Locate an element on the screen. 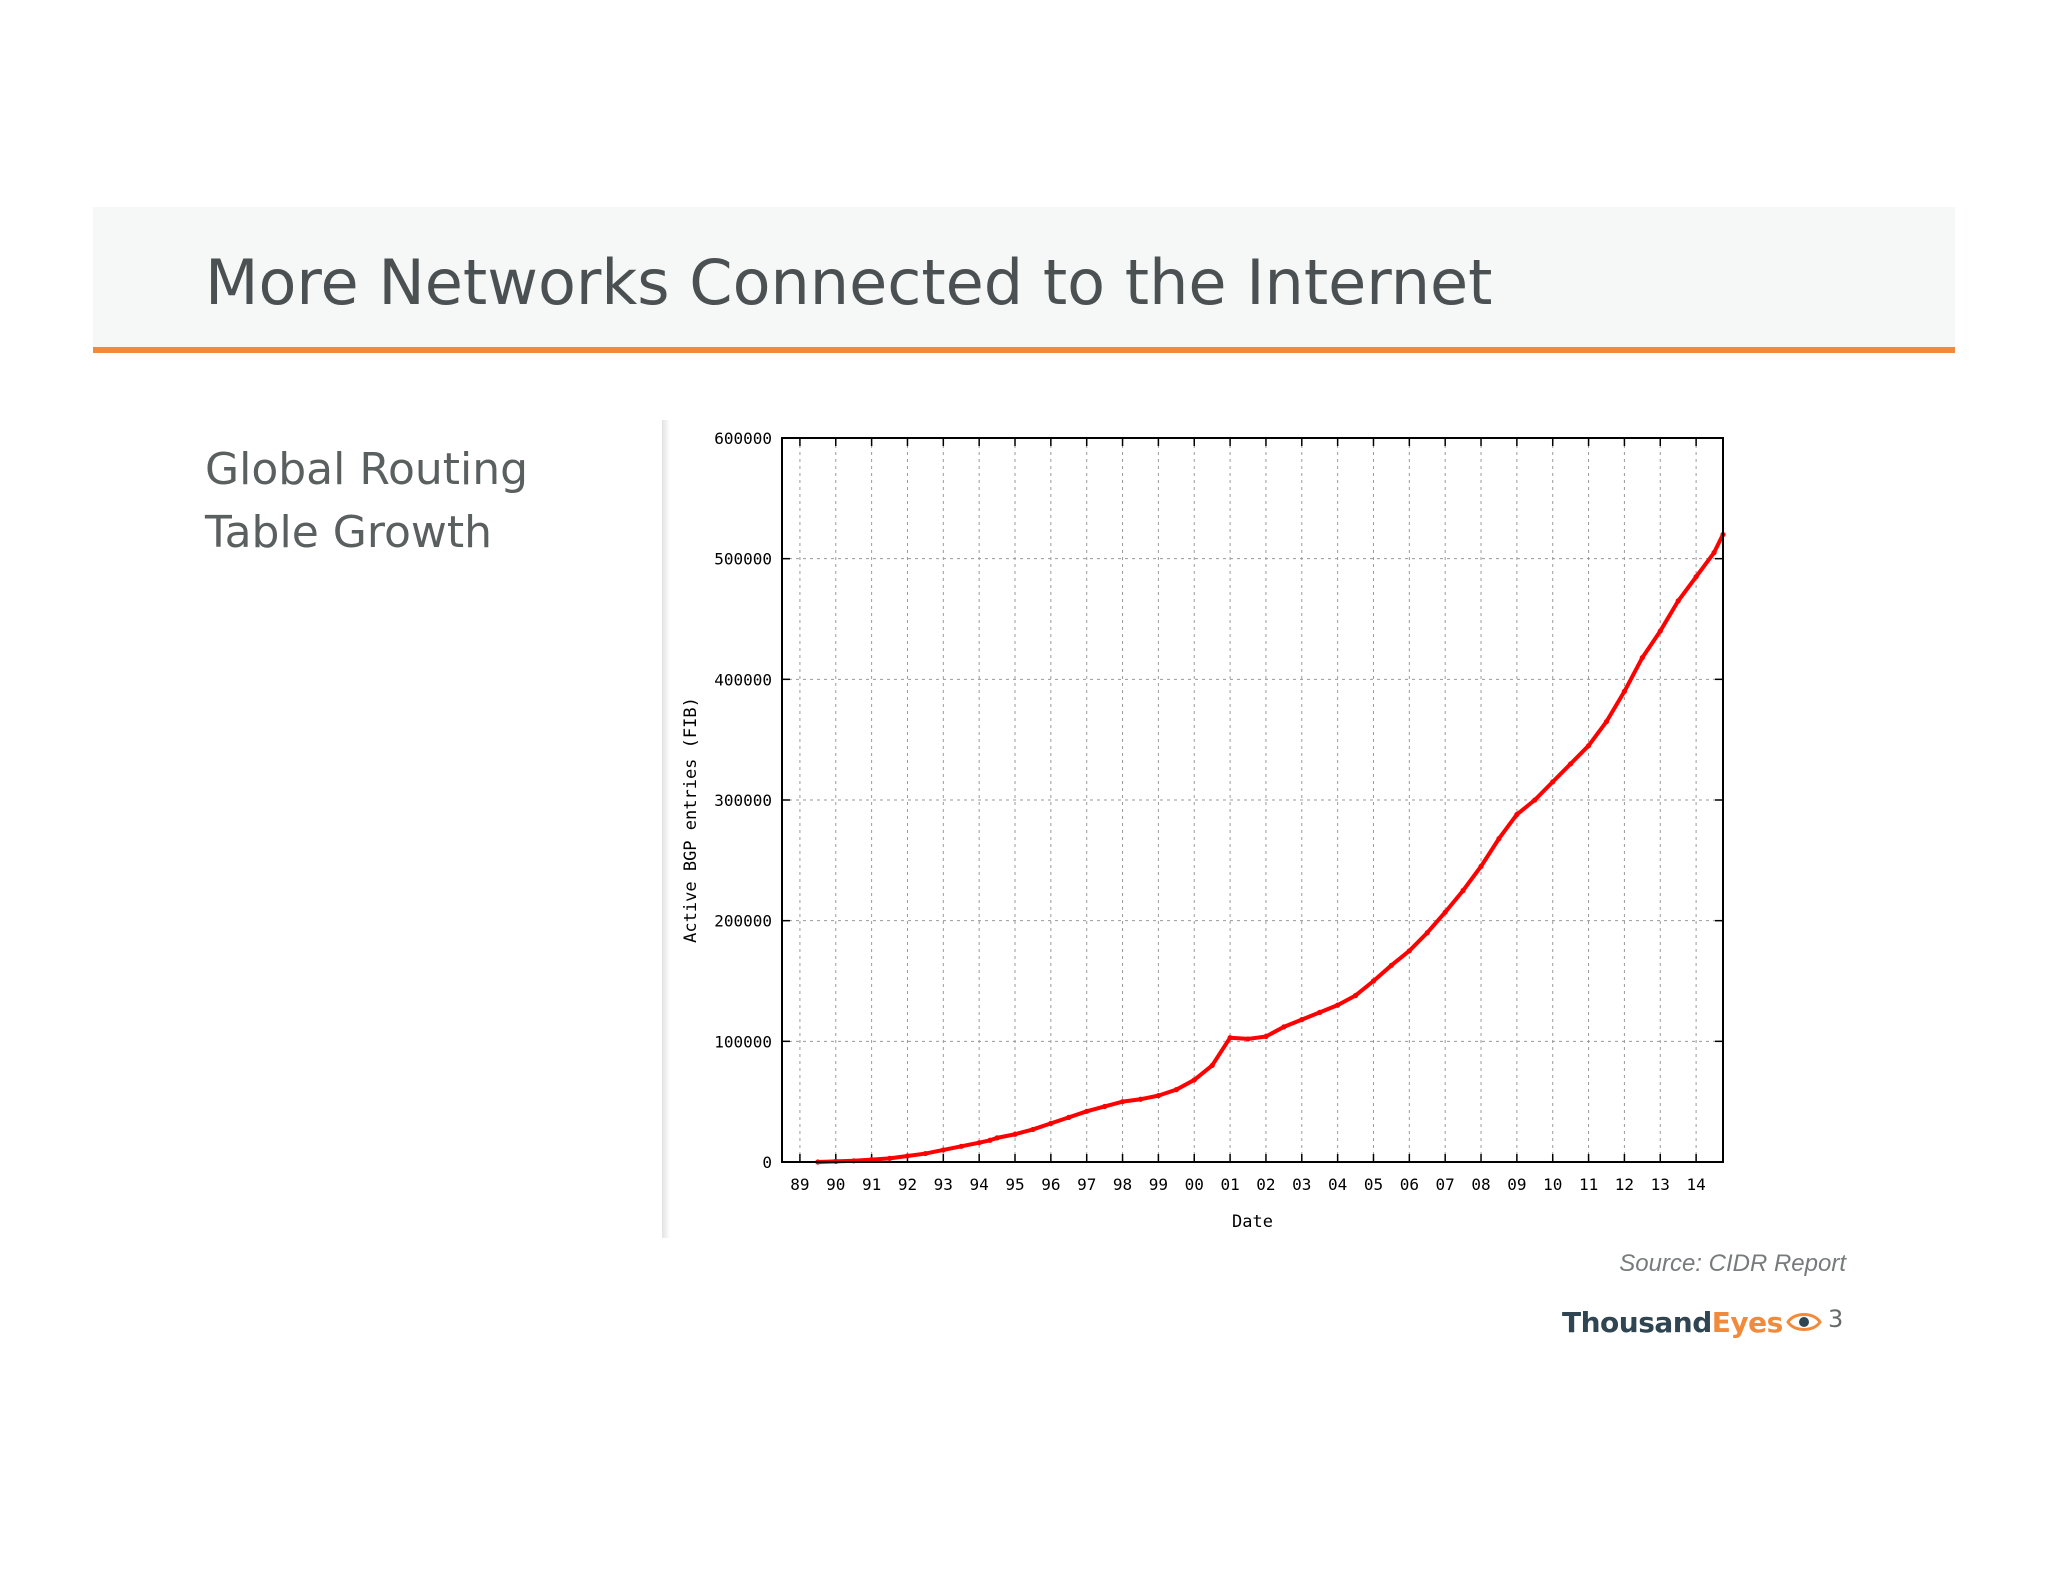  subtitle-line-2: Table Growth is located at coordinates (349, 532).